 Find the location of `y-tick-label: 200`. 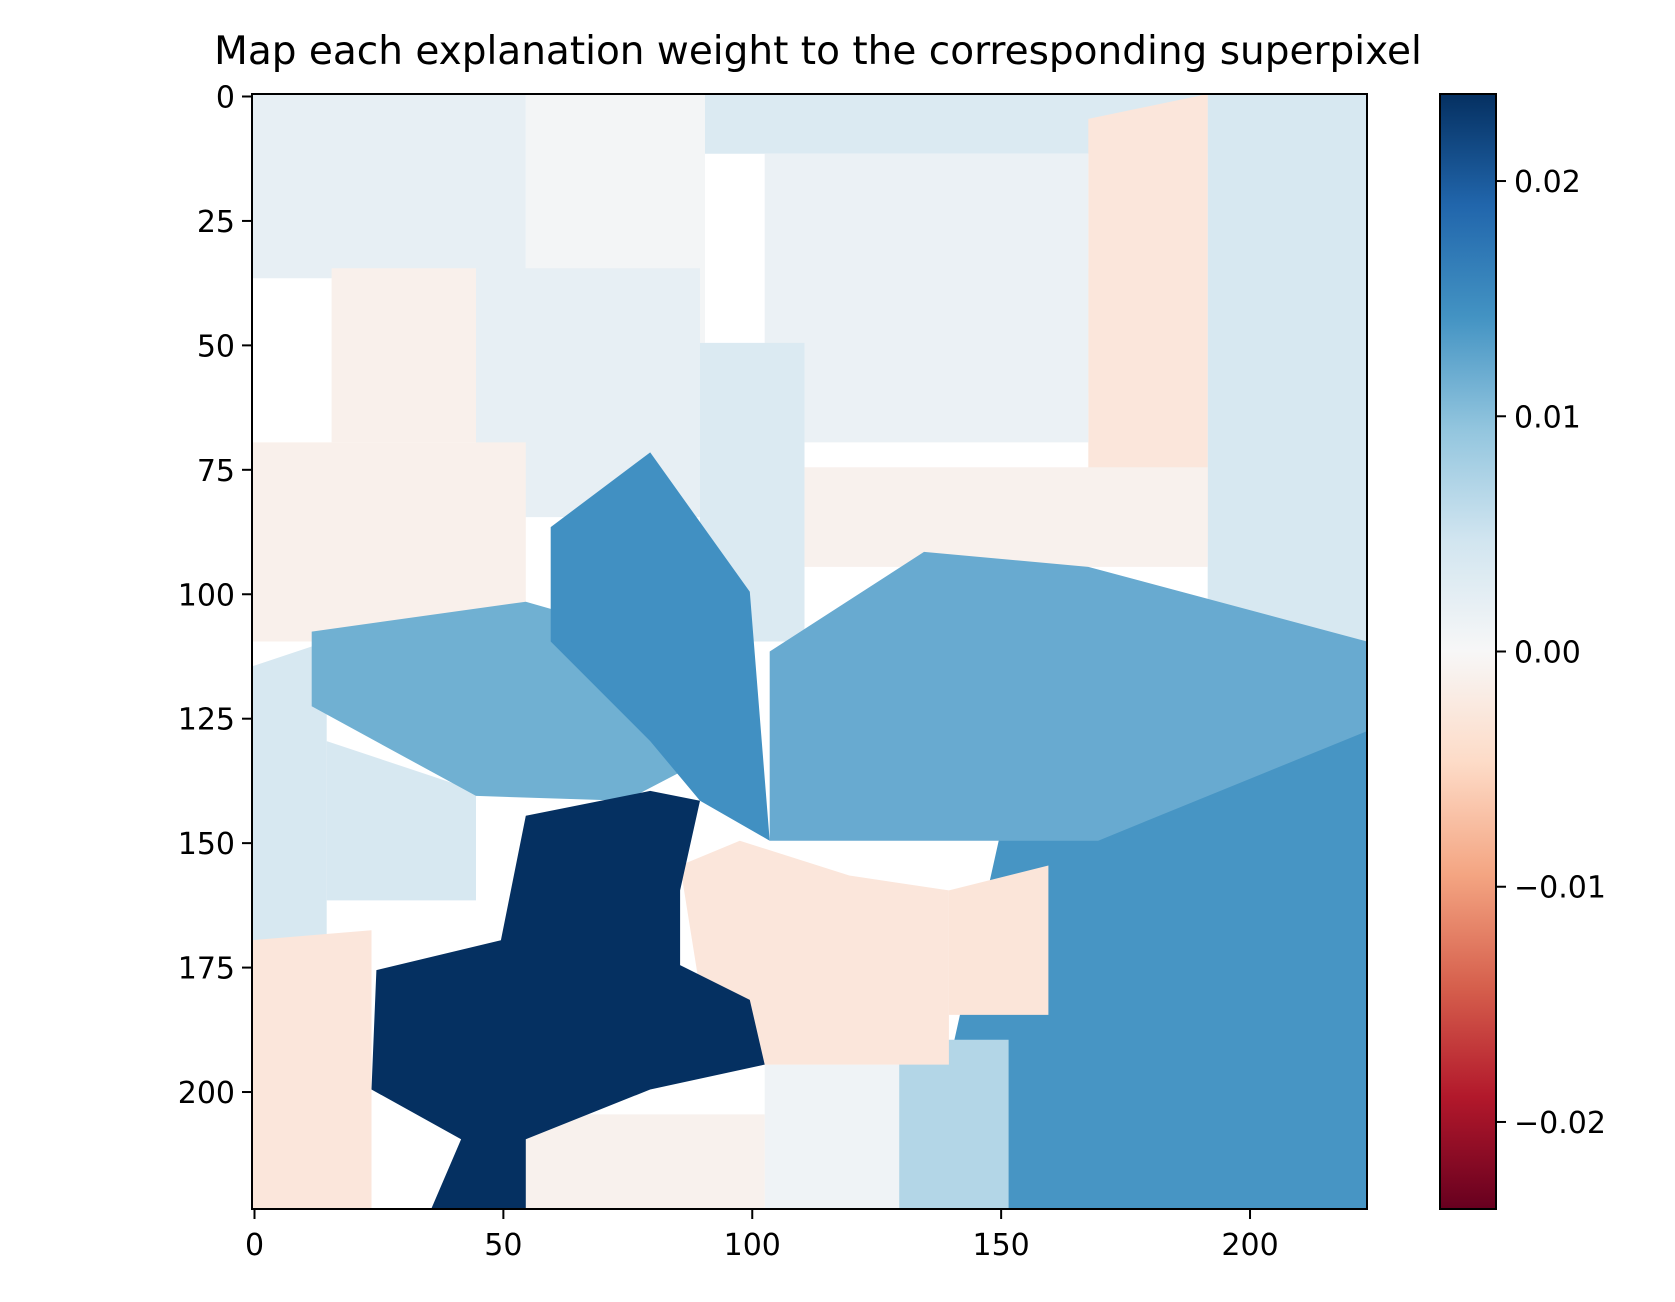

y-tick-label: 200 is located at coordinates (206, 1093).